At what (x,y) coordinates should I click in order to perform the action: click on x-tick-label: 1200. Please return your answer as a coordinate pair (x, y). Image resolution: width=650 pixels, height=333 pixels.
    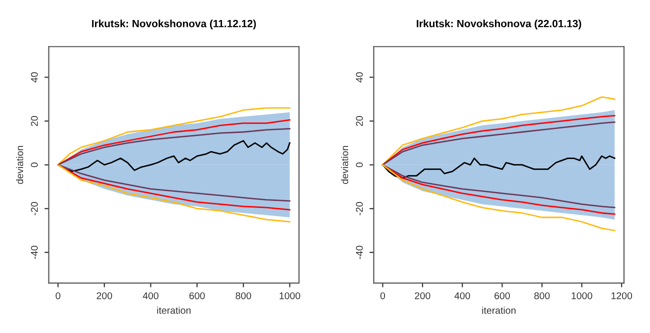
    Looking at the image, I should click on (622, 296).